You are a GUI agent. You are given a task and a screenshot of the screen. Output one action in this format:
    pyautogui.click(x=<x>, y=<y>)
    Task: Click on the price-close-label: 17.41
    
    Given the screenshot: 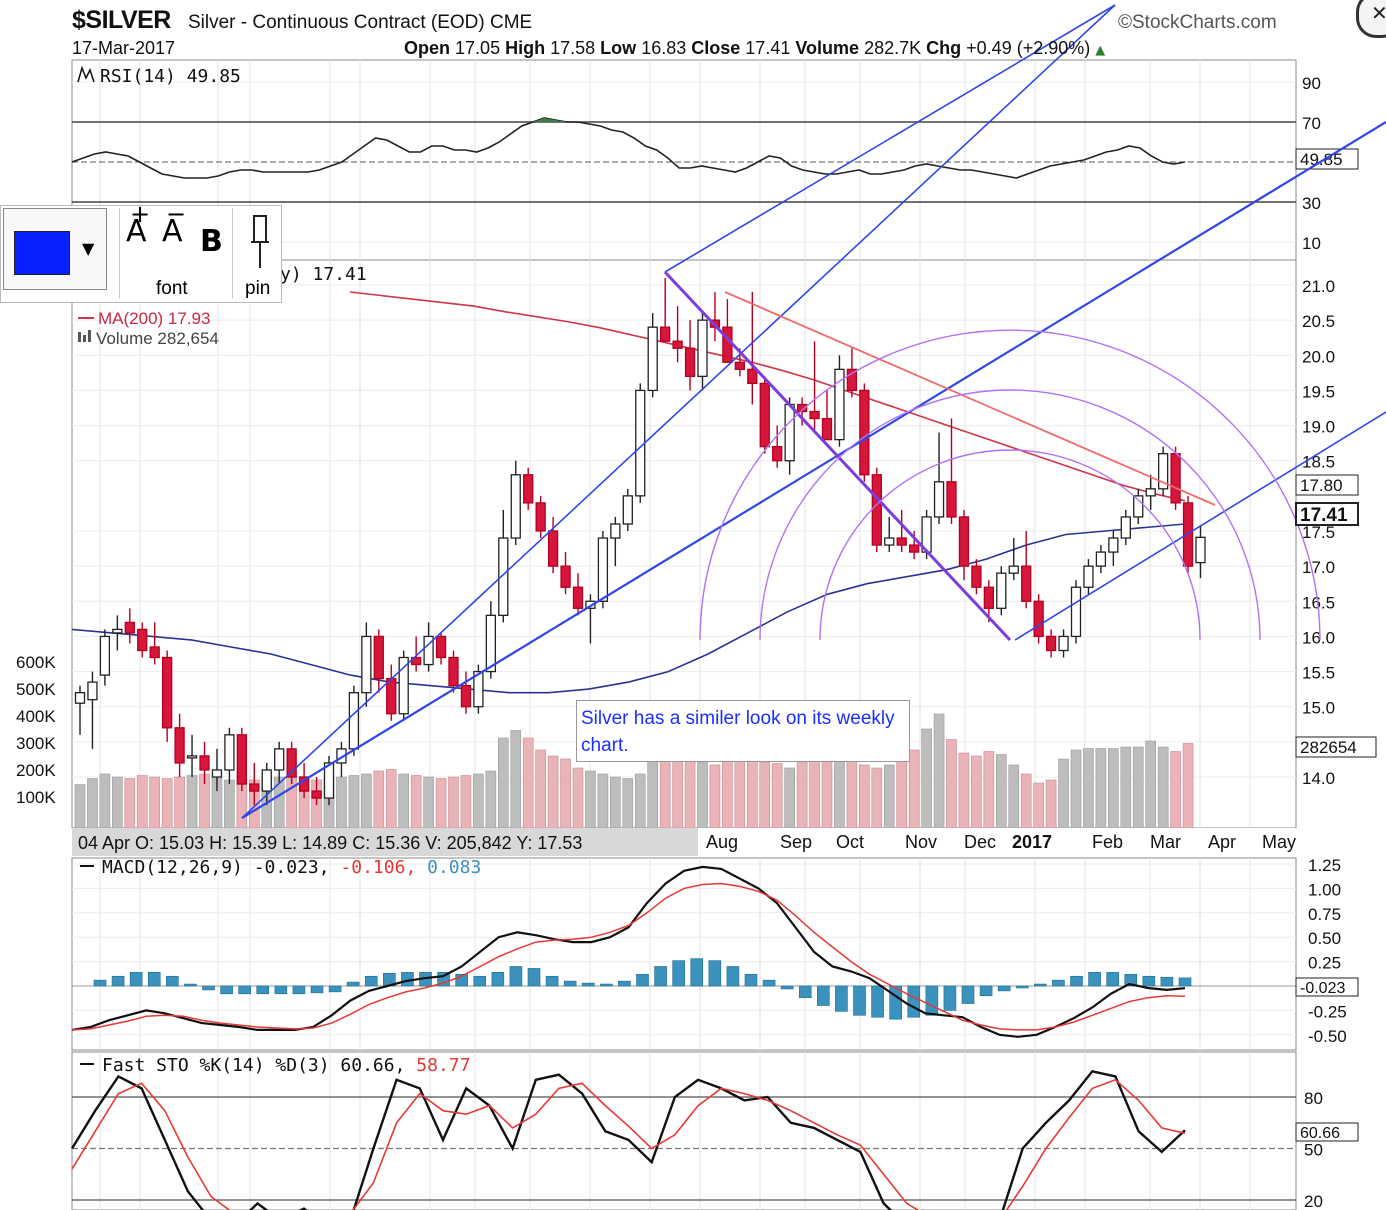 What is the action you would take?
    pyautogui.click(x=1324, y=515)
    